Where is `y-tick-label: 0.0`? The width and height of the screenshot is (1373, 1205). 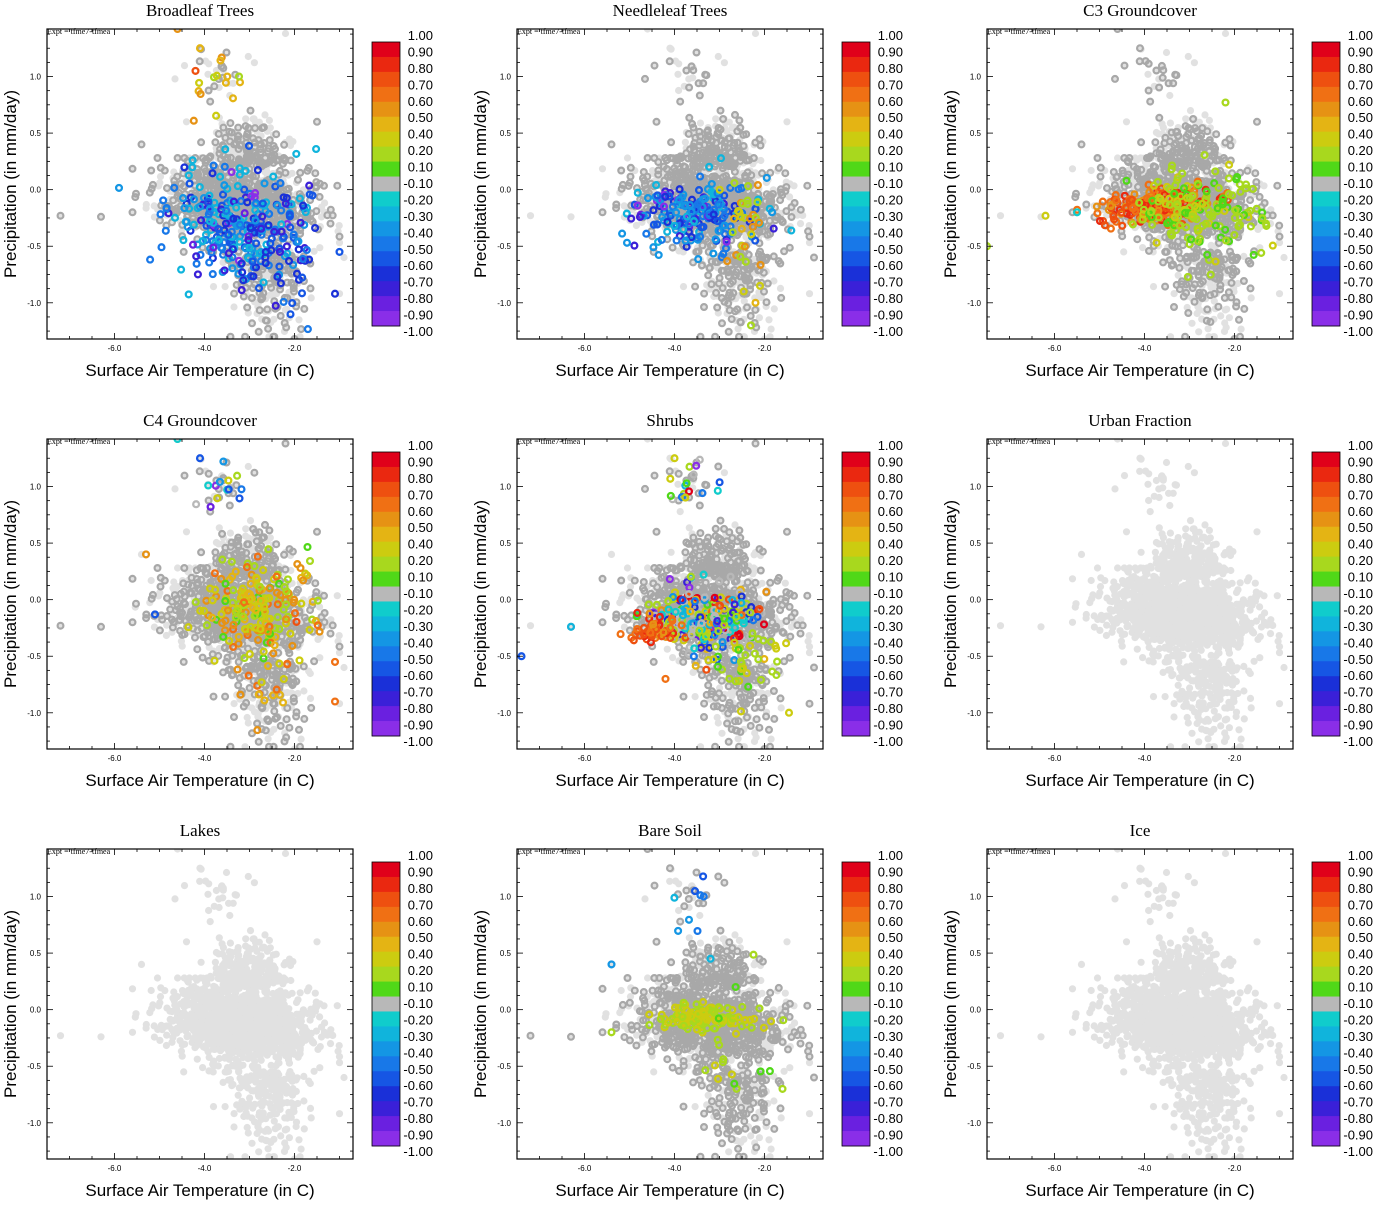
y-tick-label: 0.0 is located at coordinates (36, 190).